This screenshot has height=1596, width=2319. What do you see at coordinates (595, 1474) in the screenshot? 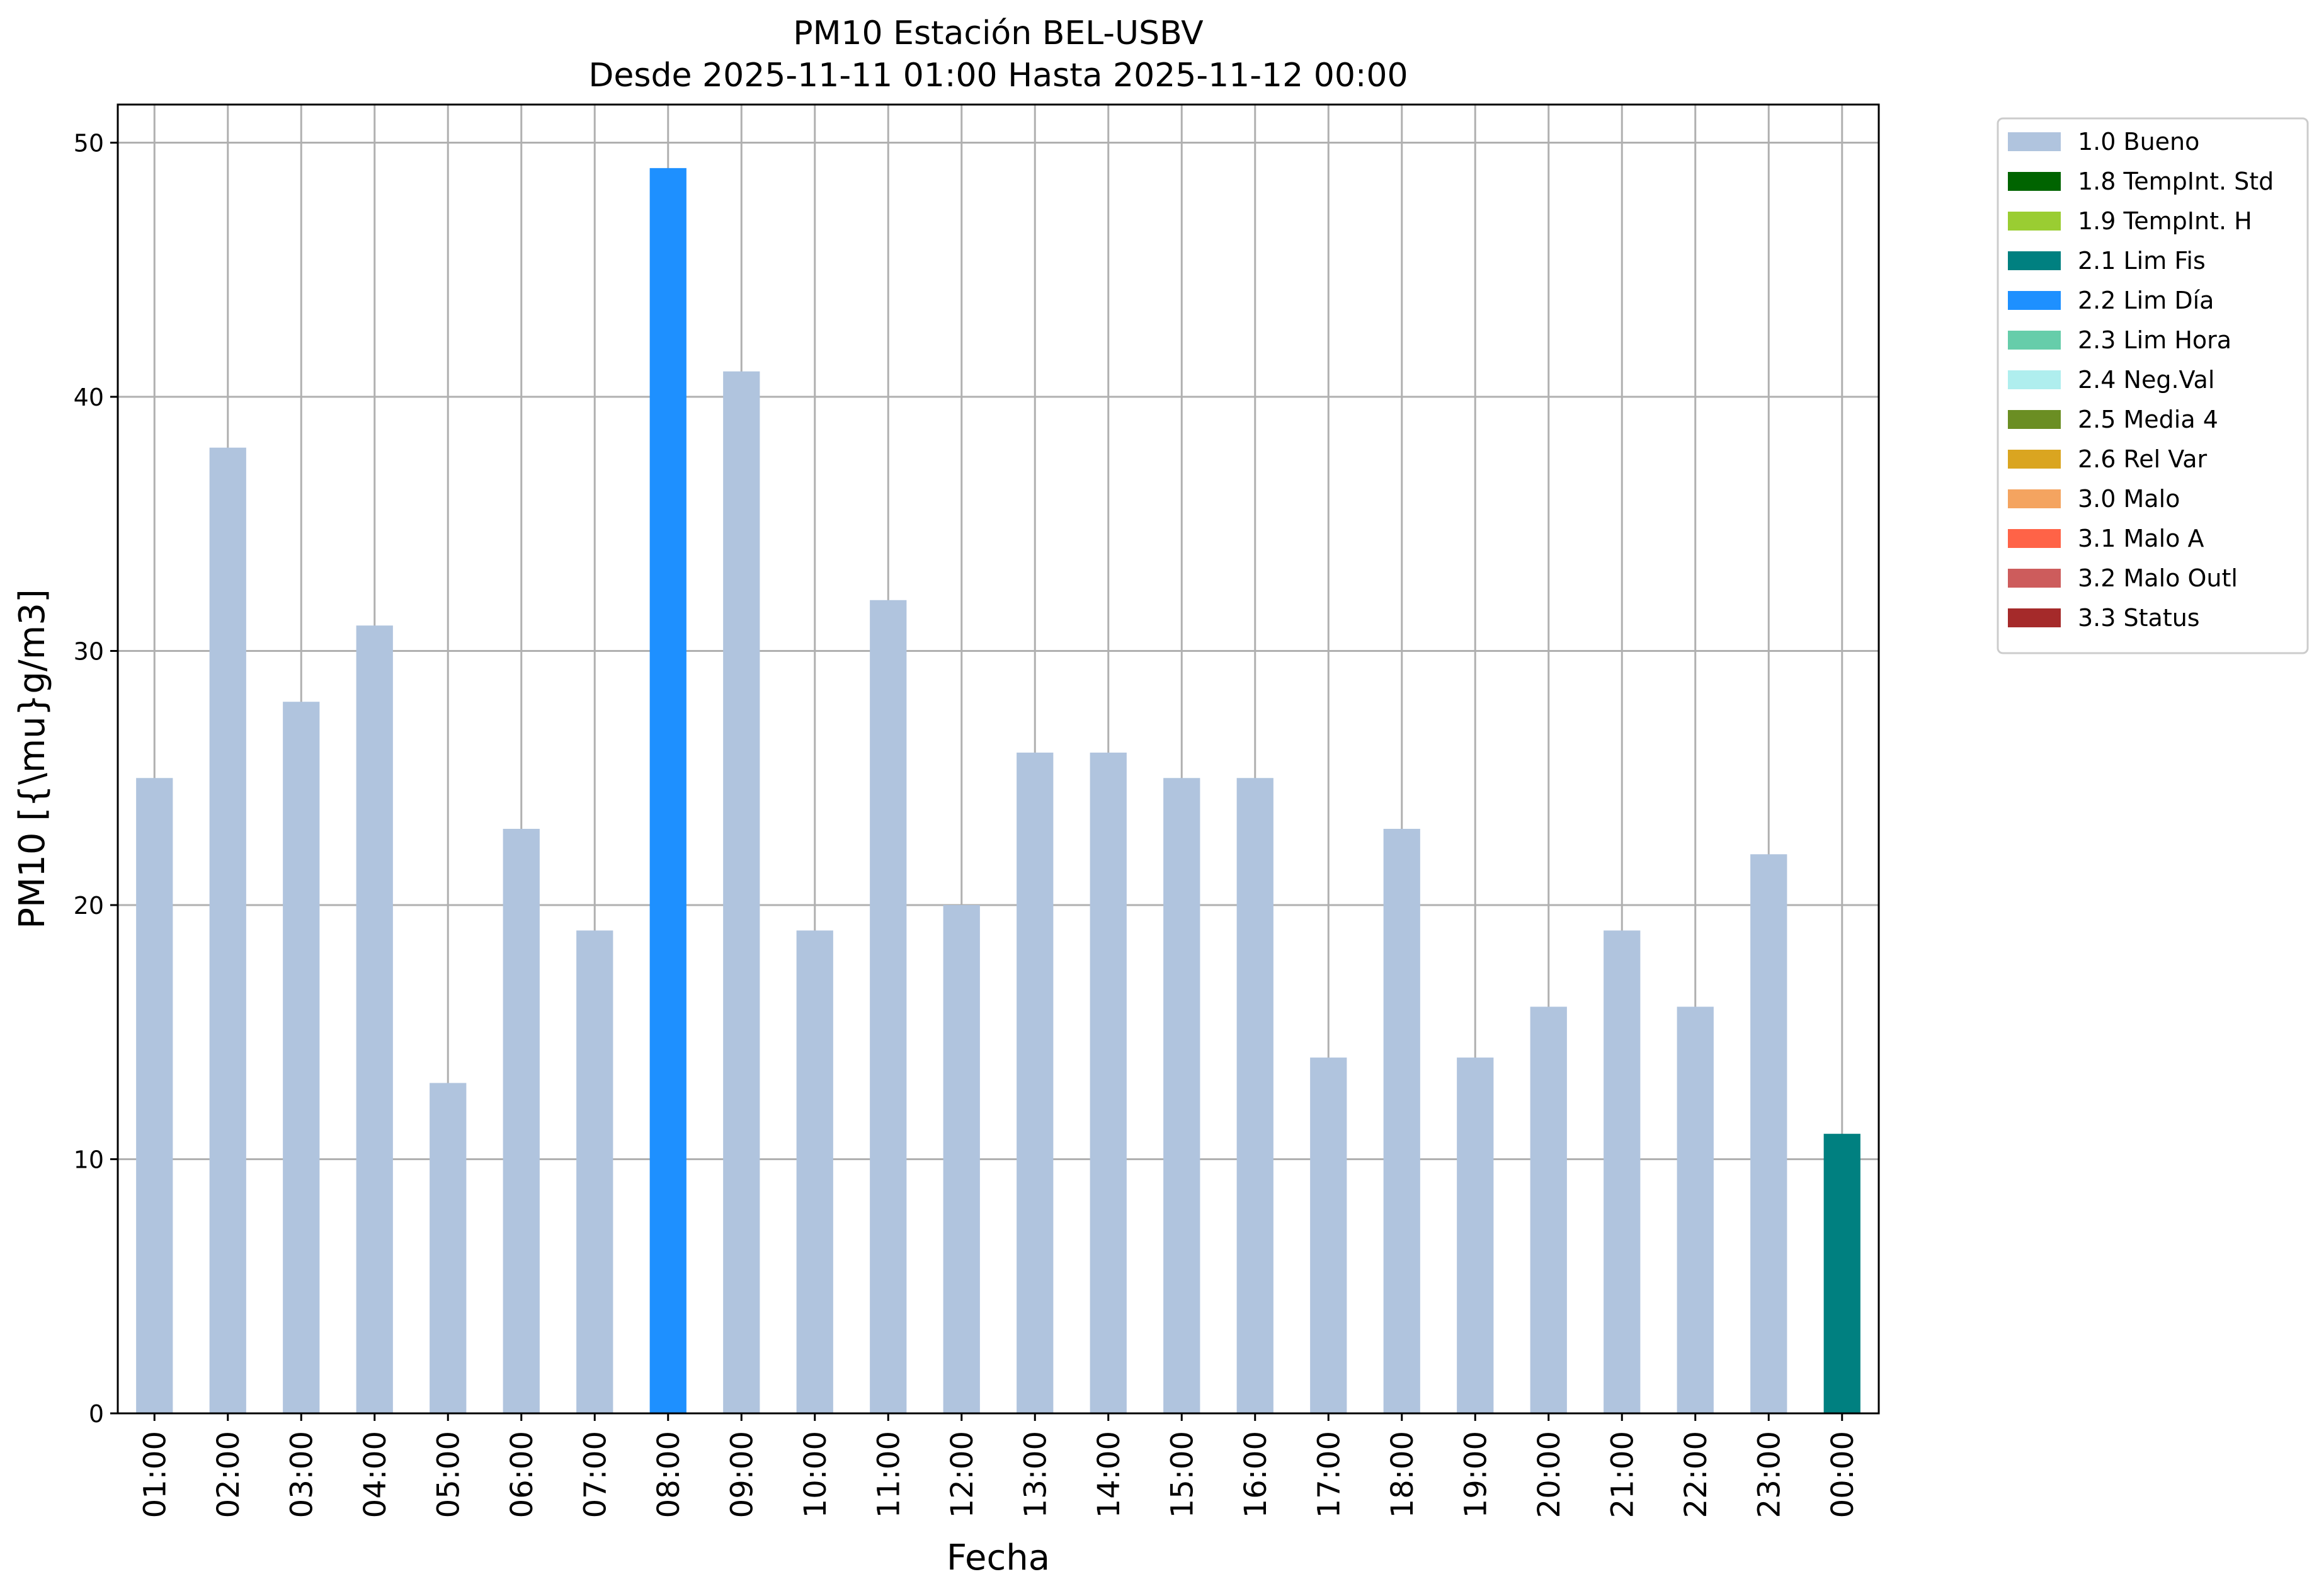
I see `x-tick-label: 07:00` at bounding box center [595, 1474].